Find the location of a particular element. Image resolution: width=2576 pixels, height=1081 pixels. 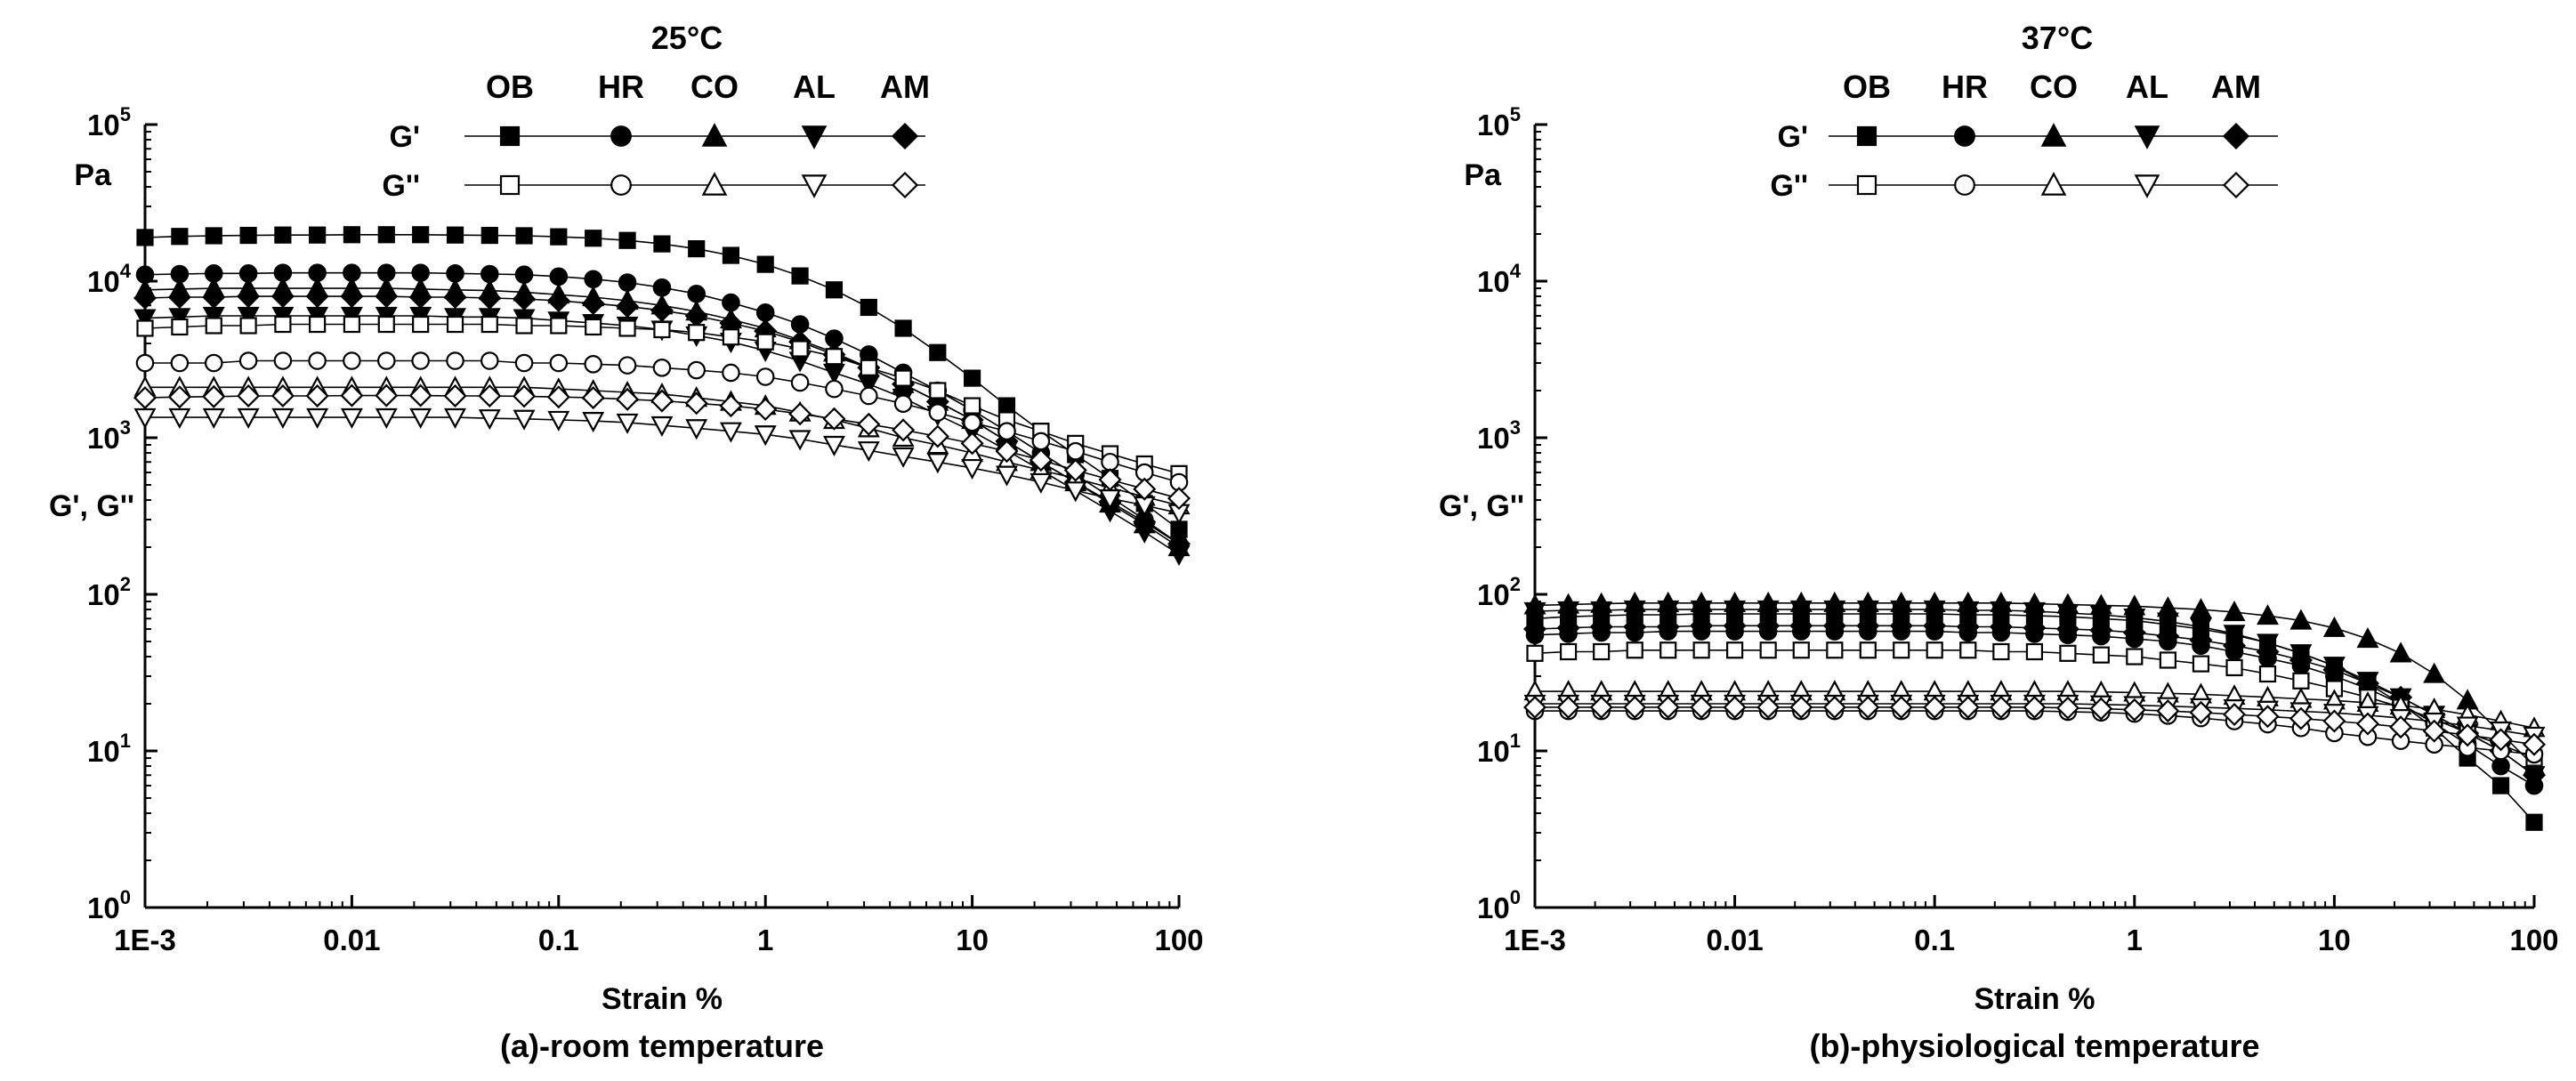

y-tick-label: 10² is located at coordinates (109, 592).